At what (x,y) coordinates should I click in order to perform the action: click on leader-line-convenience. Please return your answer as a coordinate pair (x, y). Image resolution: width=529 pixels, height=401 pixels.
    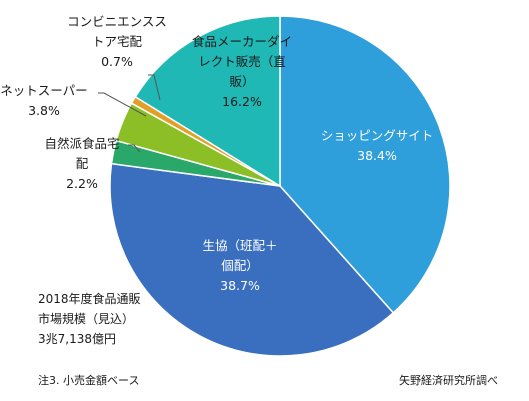
    Looking at the image, I should click on (154, 87).